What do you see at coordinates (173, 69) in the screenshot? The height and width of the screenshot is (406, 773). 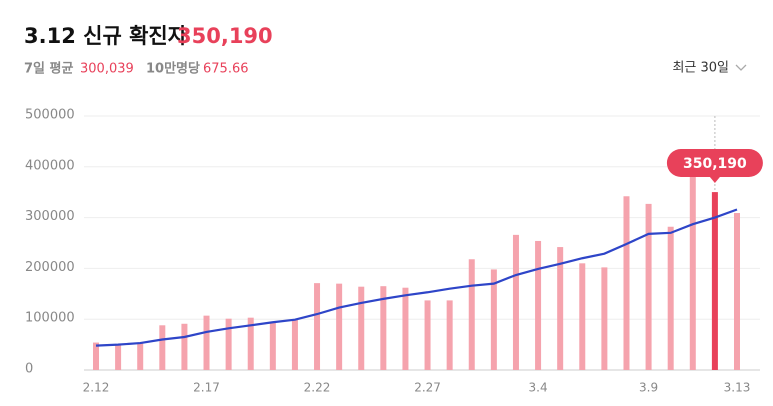 I see `per-label: 10만명당` at bounding box center [173, 69].